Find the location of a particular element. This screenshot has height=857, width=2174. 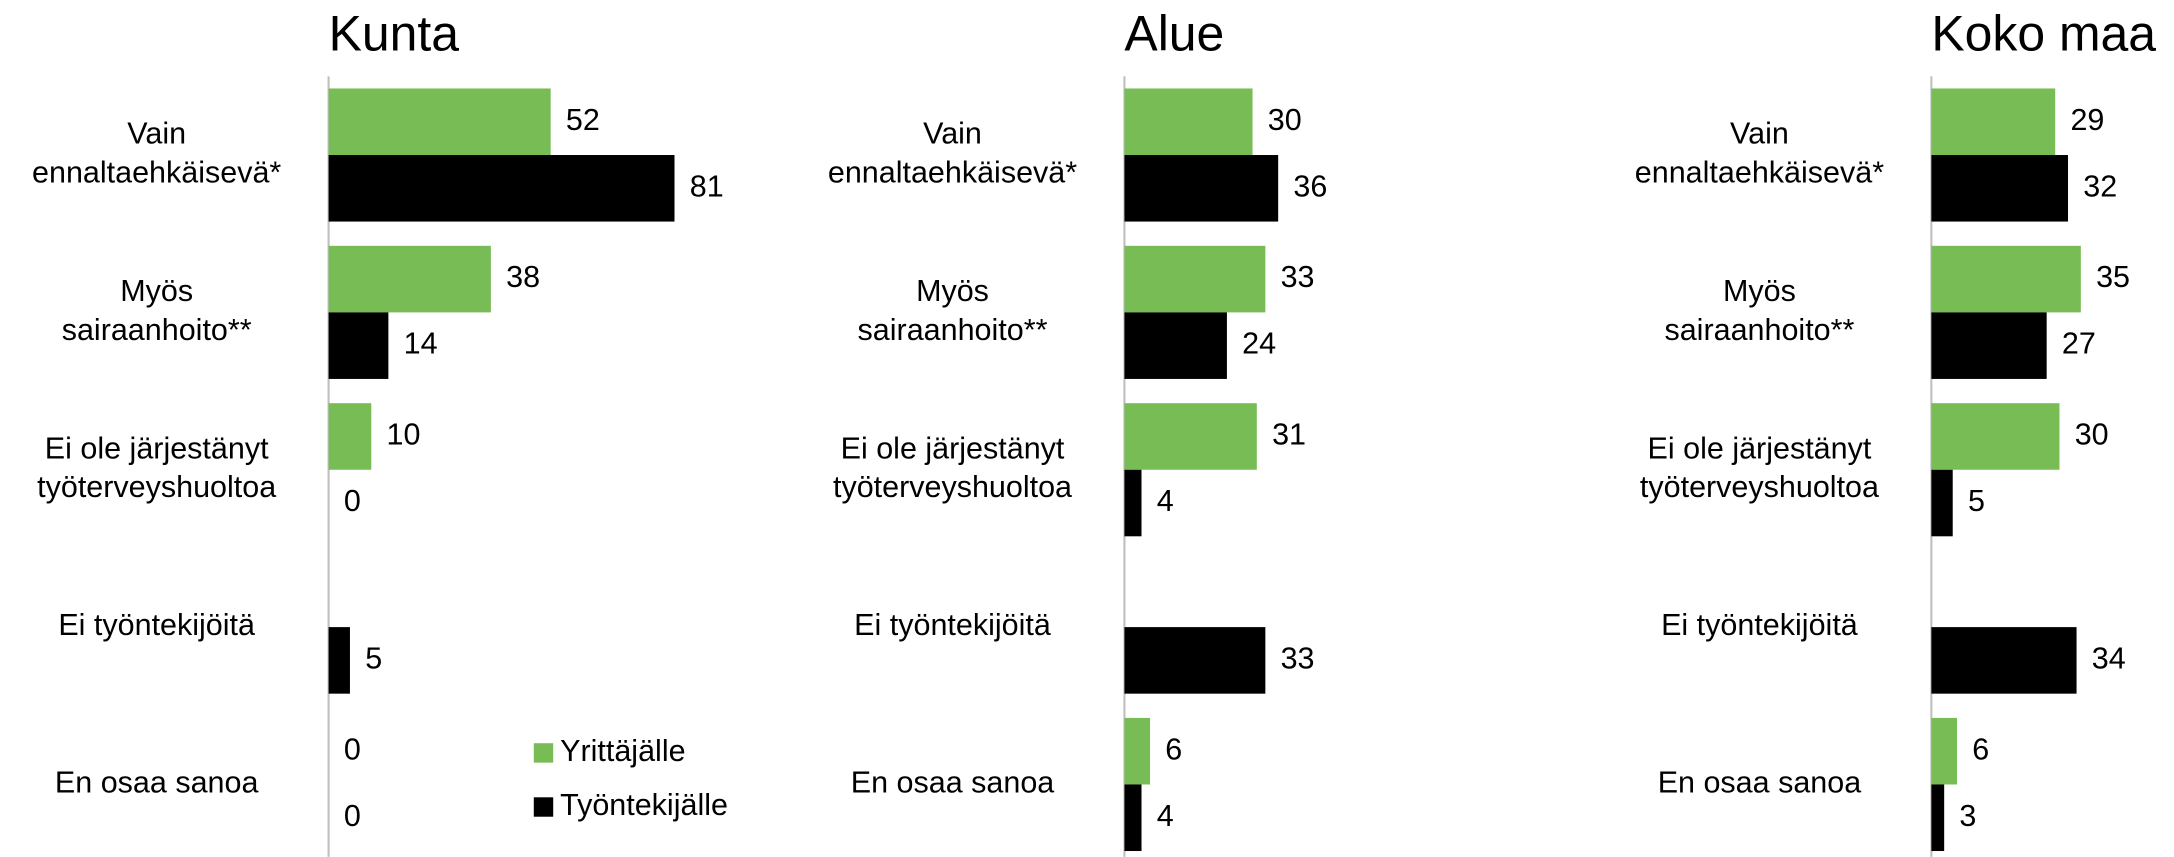

value-label: 10 is located at coordinates (404, 435).